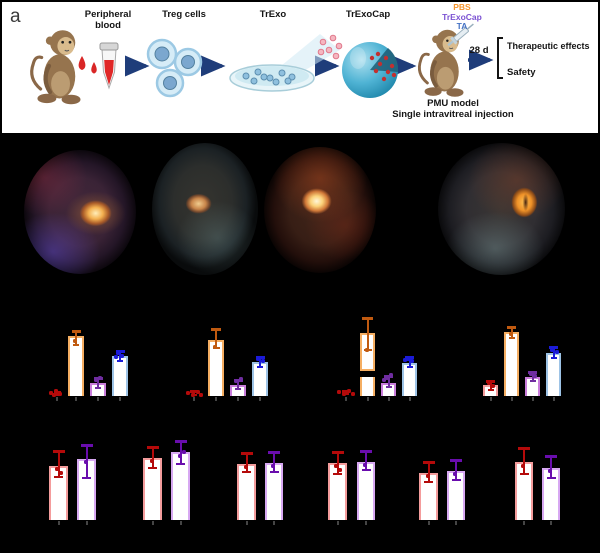 The width and height of the screenshot is (600, 553). What do you see at coordinates (86, 523) in the screenshot?
I see `axis-tick-r2c1` at bounding box center [86, 523].